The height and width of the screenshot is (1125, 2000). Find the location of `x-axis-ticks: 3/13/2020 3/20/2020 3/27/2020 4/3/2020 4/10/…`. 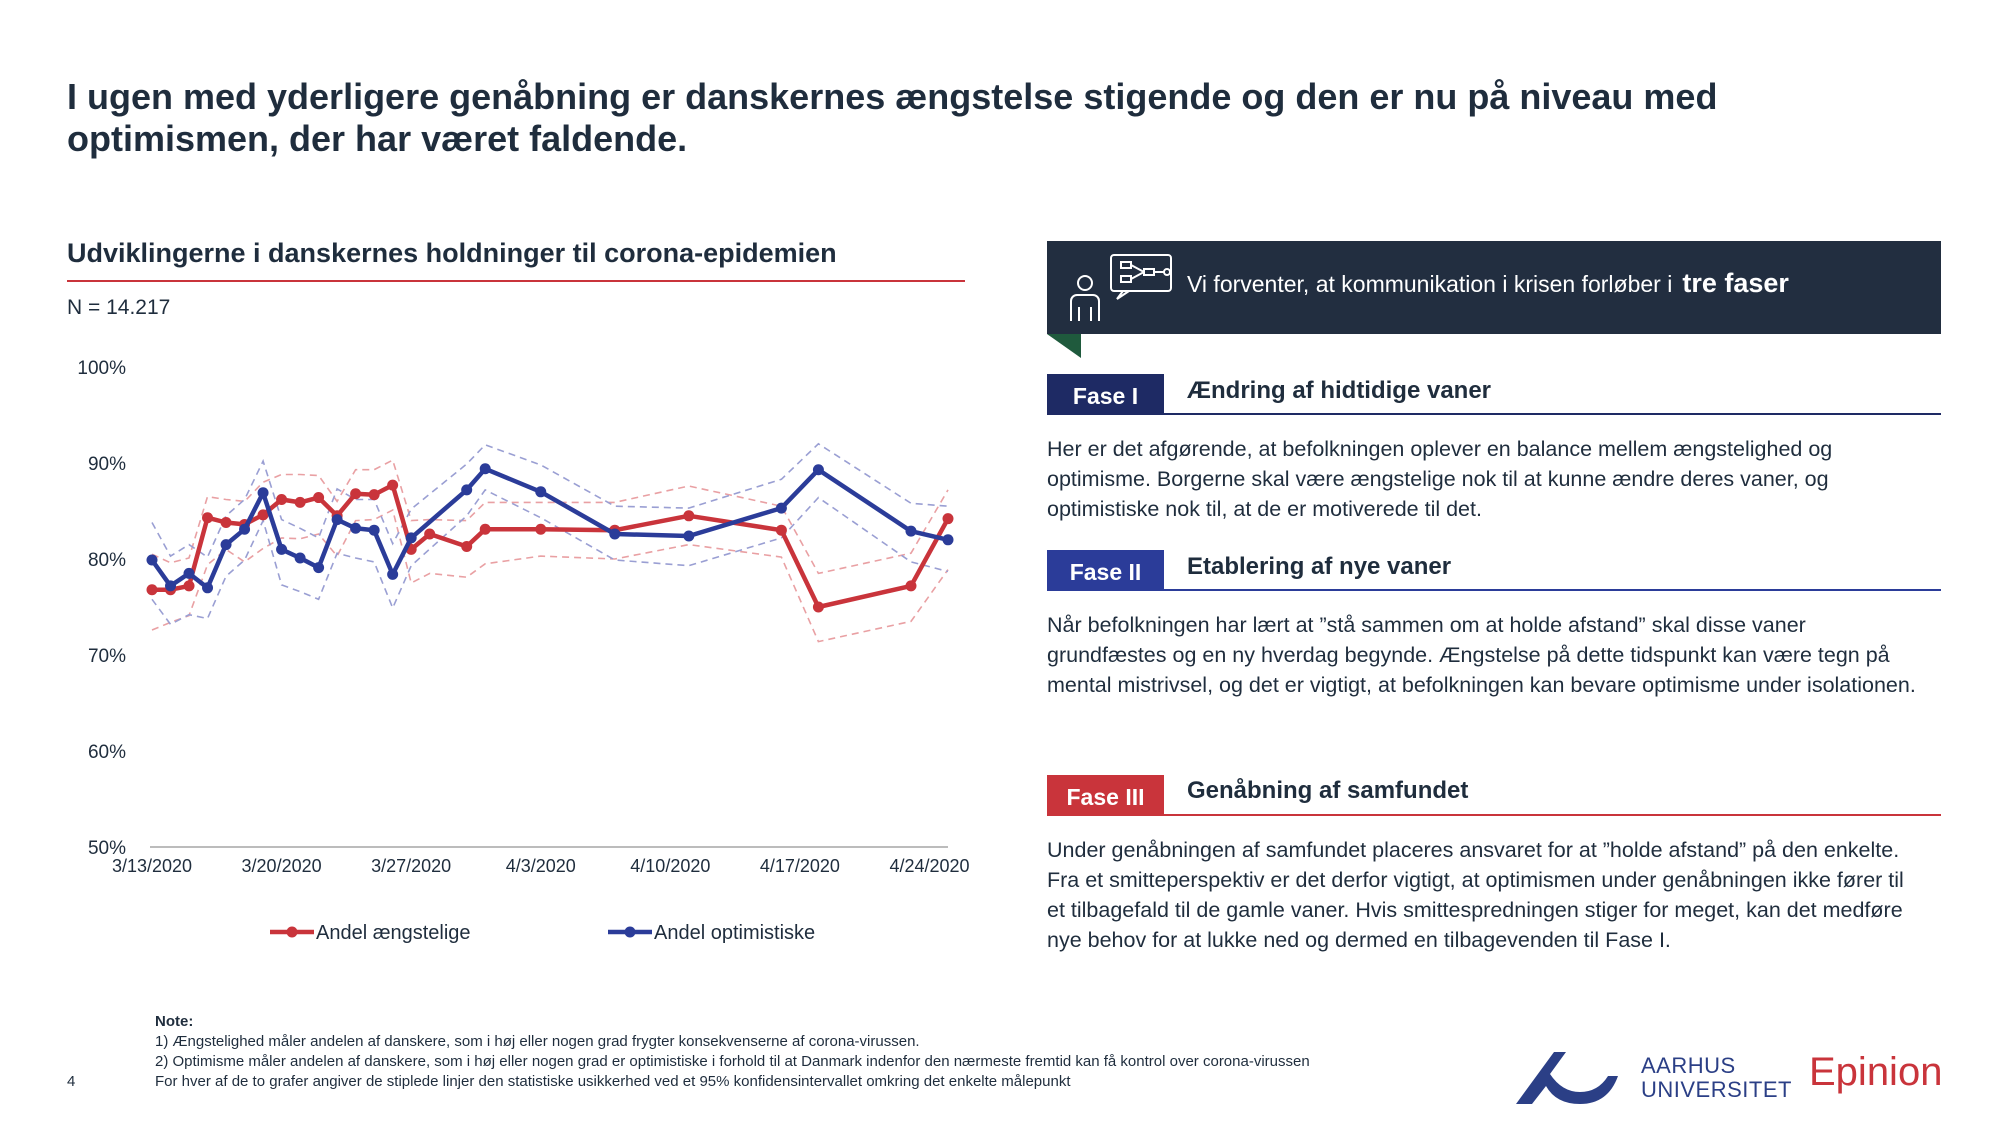

x-axis-ticks: 3/13/2020 3/20/2020 3/27/2020 4/3/2020 4/10/… is located at coordinates (541, 866).